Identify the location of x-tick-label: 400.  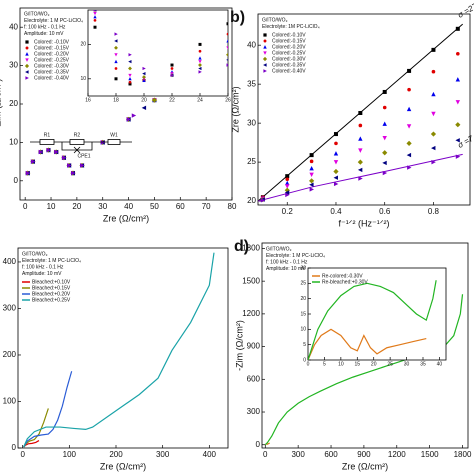
(210, 454).